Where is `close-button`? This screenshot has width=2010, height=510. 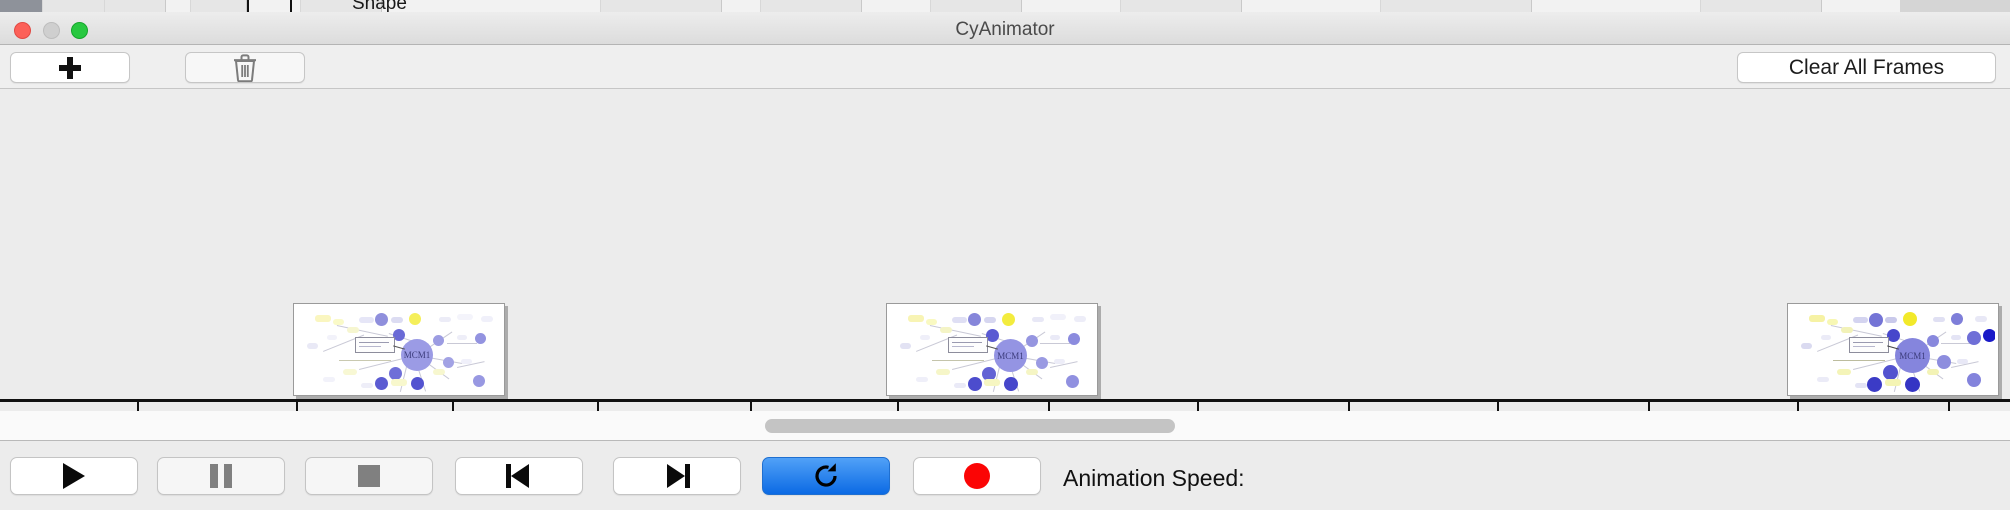 close-button is located at coordinates (22, 30).